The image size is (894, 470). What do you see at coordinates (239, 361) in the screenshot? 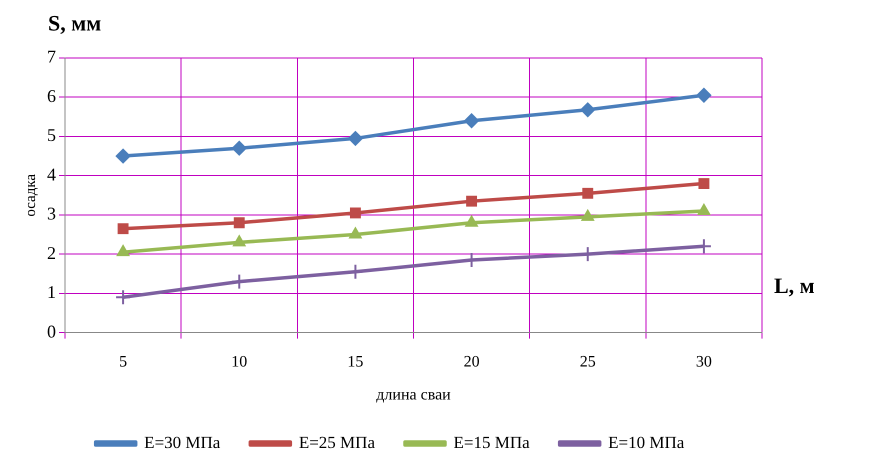
I see `x-tick-label: 10` at bounding box center [239, 361].